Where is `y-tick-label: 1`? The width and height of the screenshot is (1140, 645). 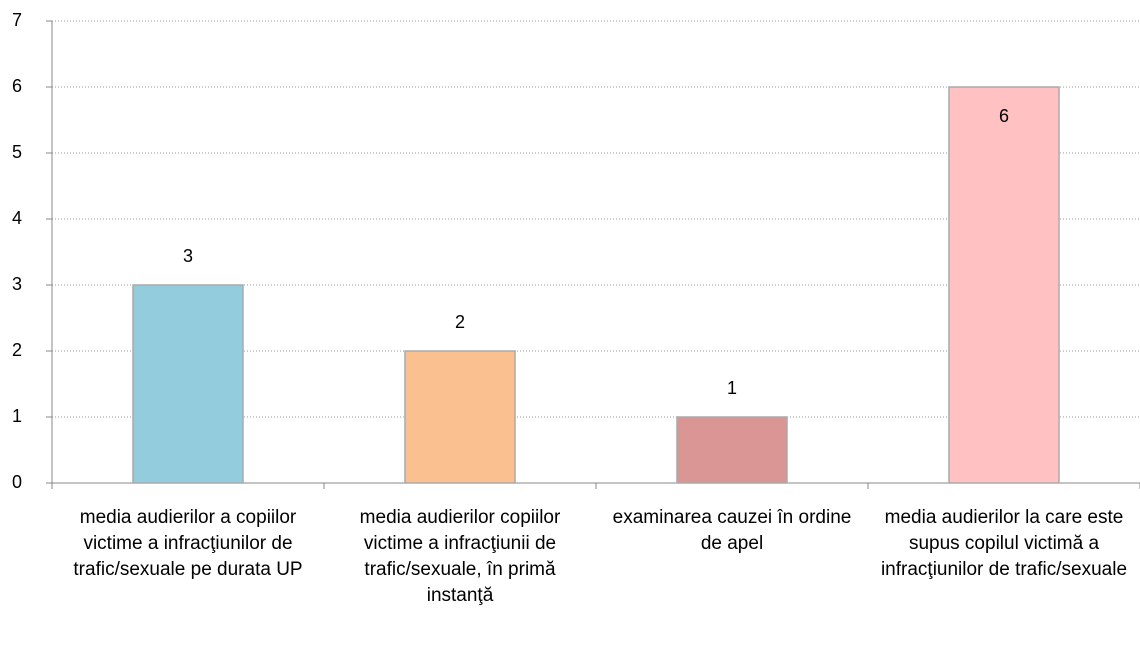 y-tick-label: 1 is located at coordinates (17, 416).